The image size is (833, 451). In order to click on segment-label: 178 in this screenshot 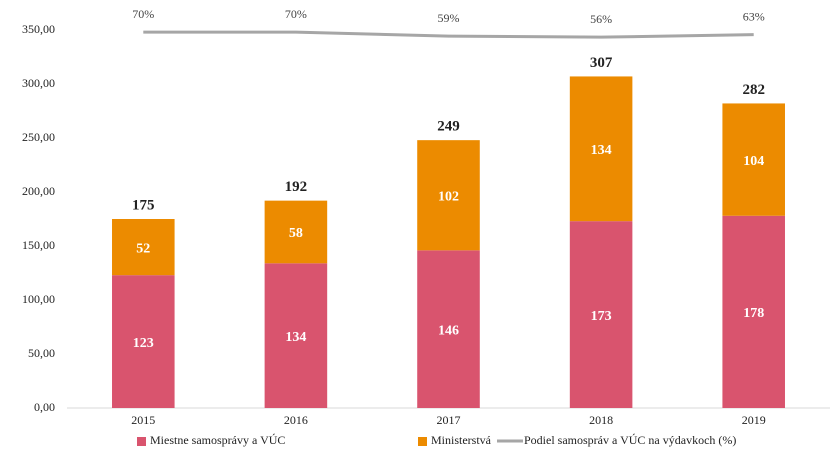, I will do `click(753, 313)`.